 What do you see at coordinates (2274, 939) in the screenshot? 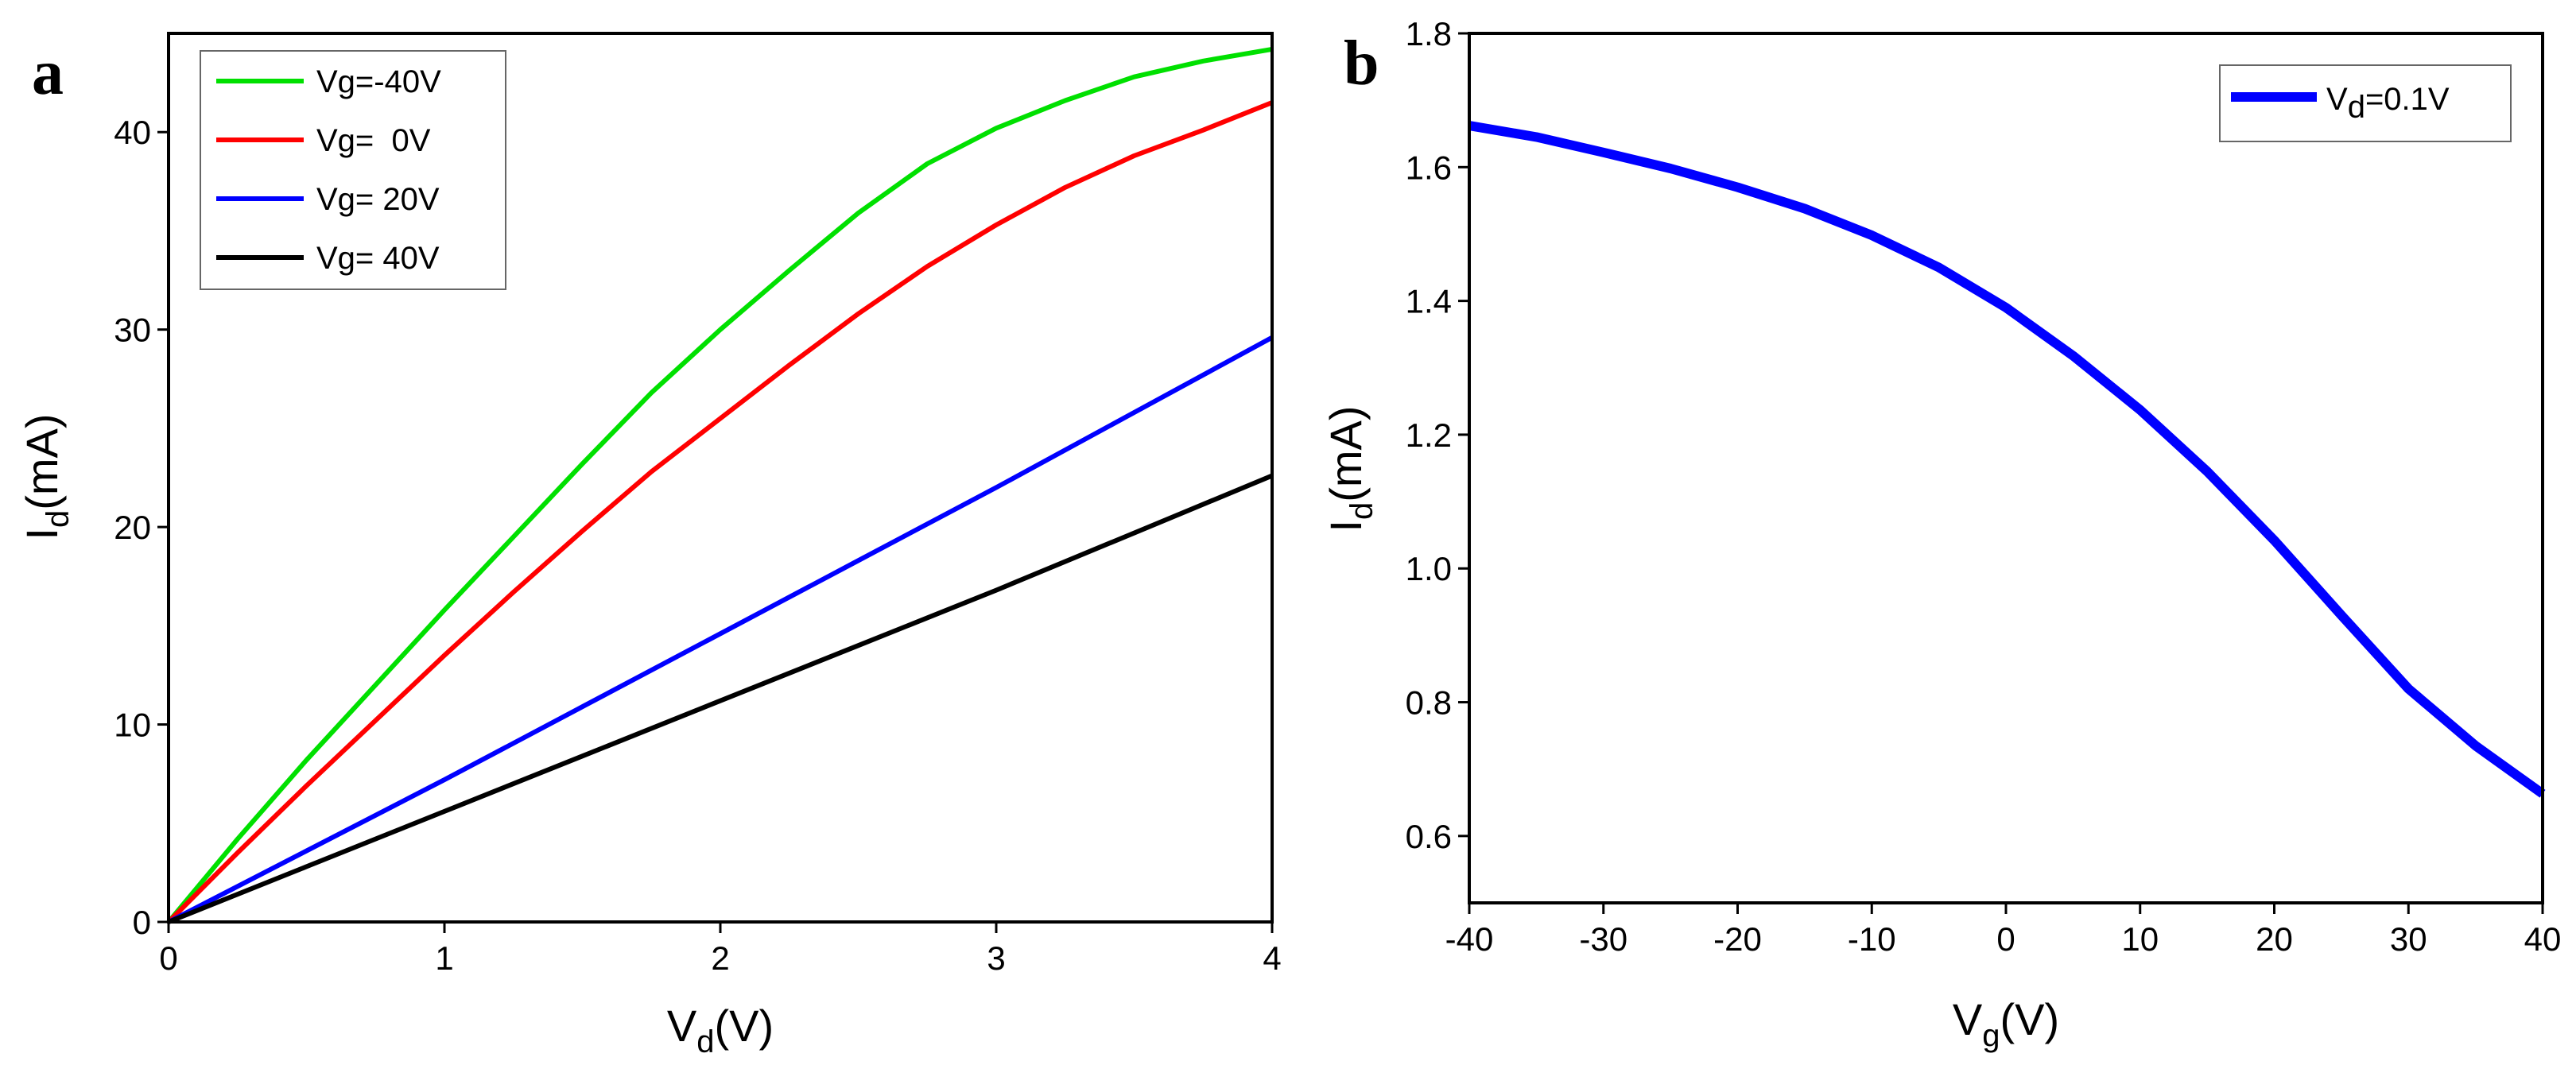
I see `panel-b-x-tick-label: 20` at bounding box center [2274, 939].